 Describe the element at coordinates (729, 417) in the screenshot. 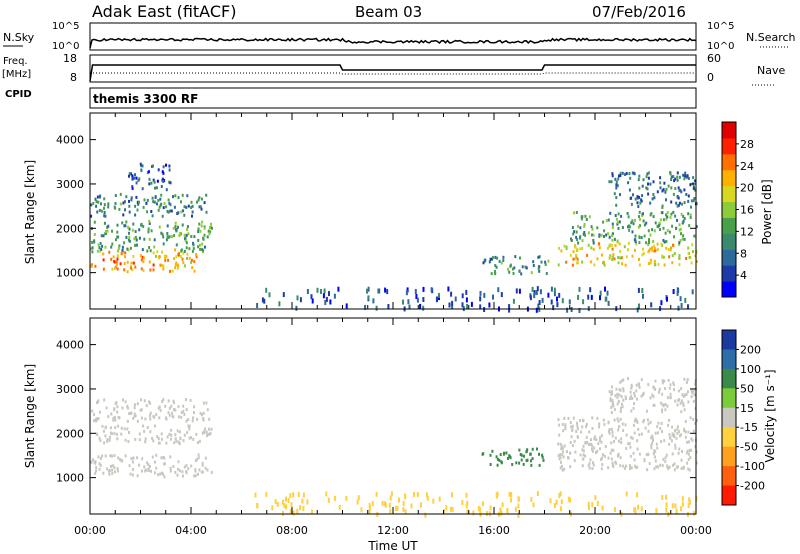

I see `velocity-colorbar-swatch` at that location.